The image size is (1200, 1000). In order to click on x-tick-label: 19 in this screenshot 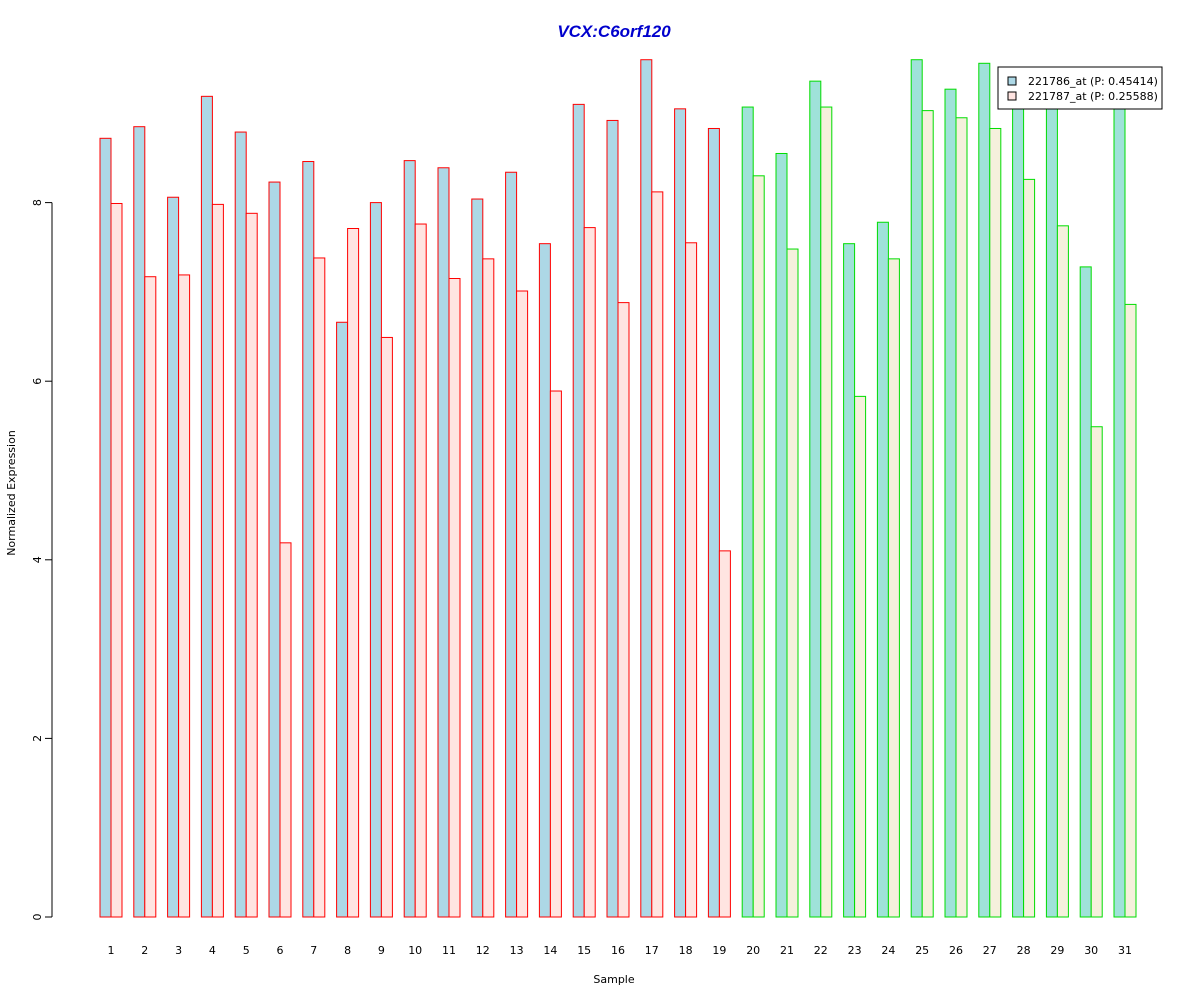, I will do `click(719, 950)`.